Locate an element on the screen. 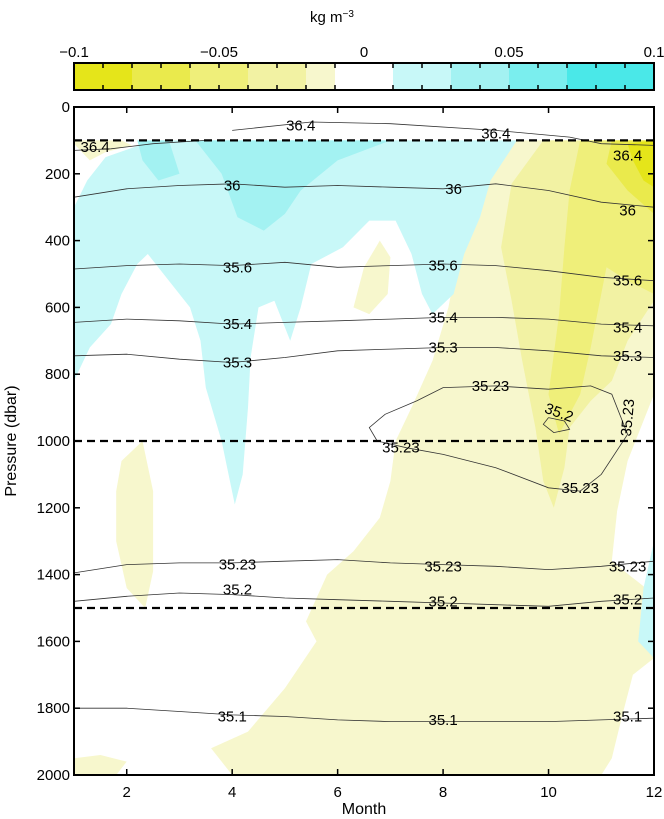 This screenshot has width=664, height=819. y-tick-label: 1000 is located at coordinates (53, 441).